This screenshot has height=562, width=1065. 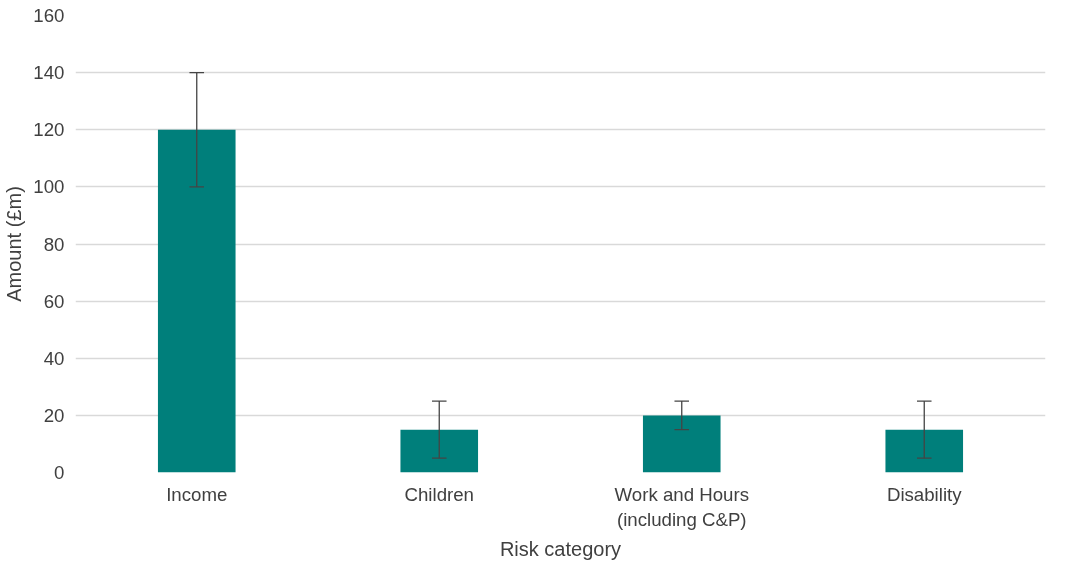 What do you see at coordinates (54, 244) in the screenshot?
I see `y-tick-label: 80` at bounding box center [54, 244].